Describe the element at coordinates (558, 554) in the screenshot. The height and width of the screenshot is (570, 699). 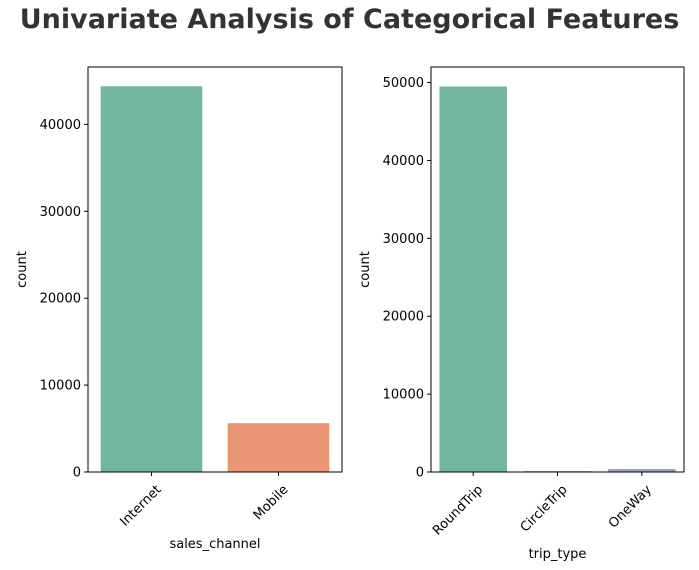
I see `x-axis-label: trip_type` at that location.